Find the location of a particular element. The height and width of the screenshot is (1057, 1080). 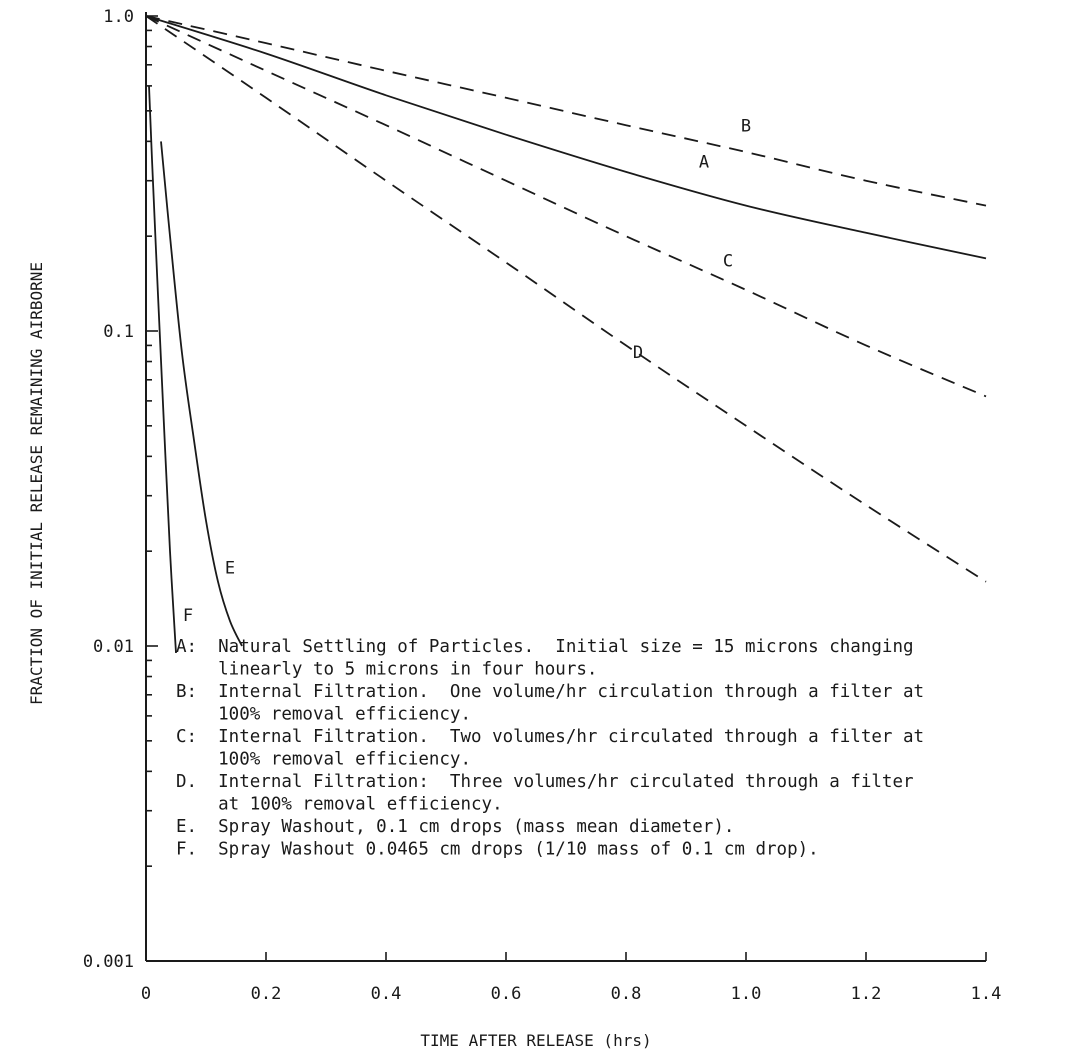

x-tick-label-2: 0.4 is located at coordinates (386, 994).